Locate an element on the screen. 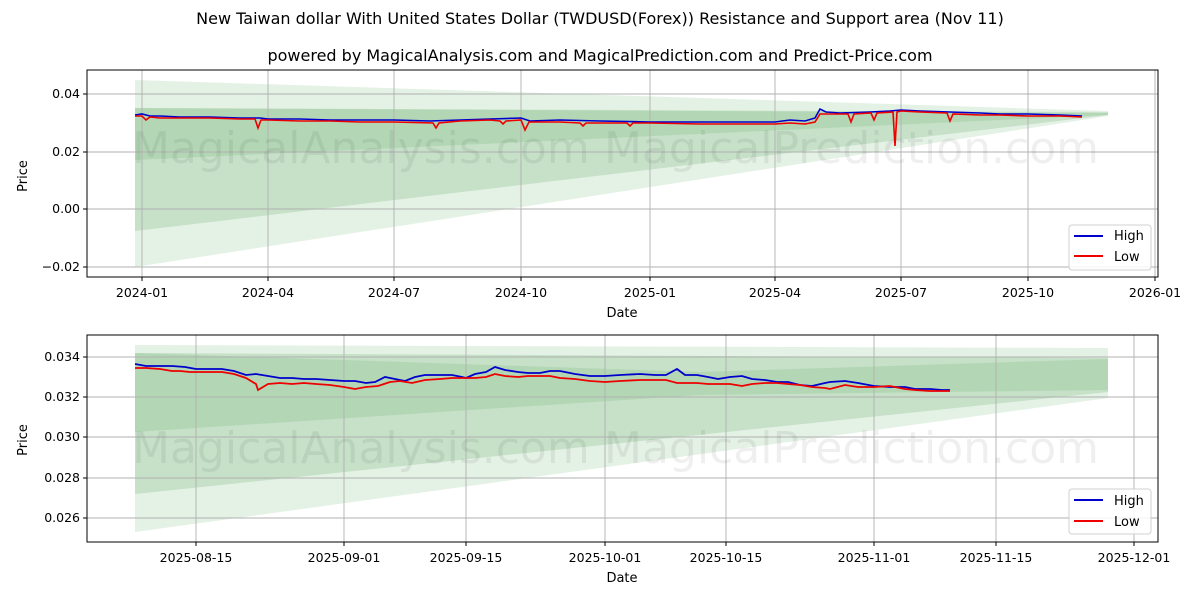 Image resolution: width=1200 pixels, height=600 pixels. svg-text: 0.032 is located at coordinates (62, 396).